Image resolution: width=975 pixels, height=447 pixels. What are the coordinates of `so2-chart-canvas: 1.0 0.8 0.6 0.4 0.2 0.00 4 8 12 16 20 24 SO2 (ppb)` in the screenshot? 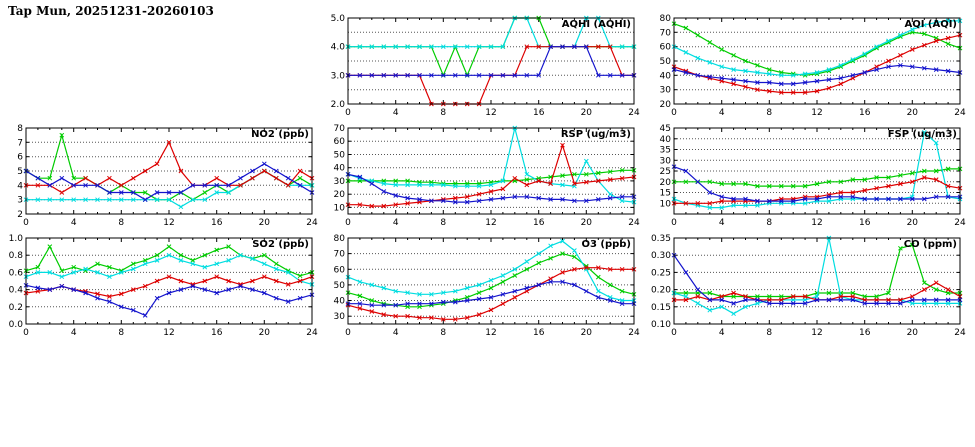 It's located at (163, 286).